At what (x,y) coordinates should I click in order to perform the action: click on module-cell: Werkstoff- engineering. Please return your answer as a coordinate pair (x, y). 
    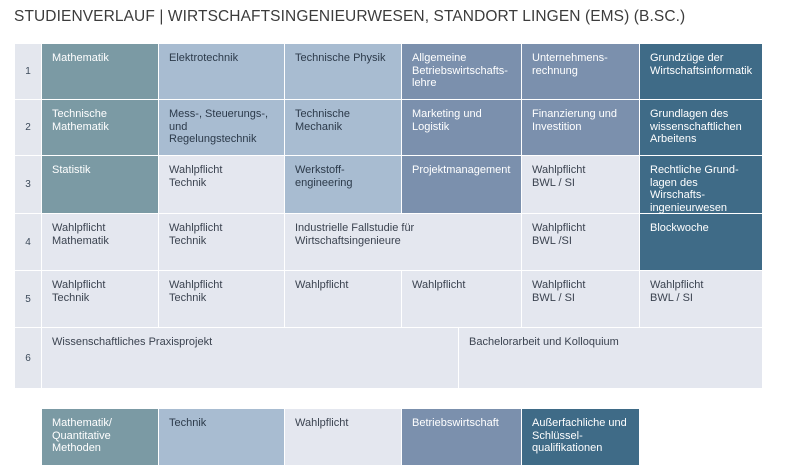
    Looking at the image, I should click on (343, 184).